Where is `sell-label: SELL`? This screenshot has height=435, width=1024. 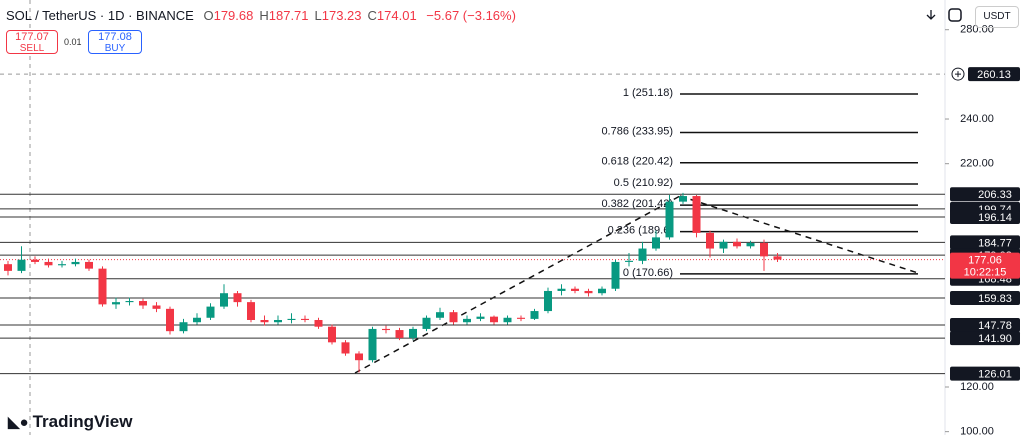
sell-label: SELL is located at coordinates (32, 48).